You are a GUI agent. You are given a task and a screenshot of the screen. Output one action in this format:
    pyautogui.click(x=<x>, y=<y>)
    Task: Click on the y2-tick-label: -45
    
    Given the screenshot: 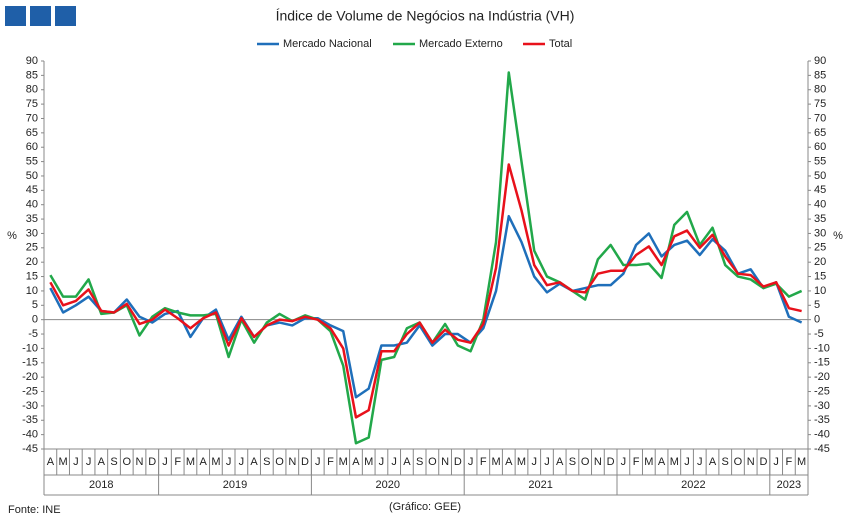 What is the action you would take?
    pyautogui.click(x=822, y=449)
    